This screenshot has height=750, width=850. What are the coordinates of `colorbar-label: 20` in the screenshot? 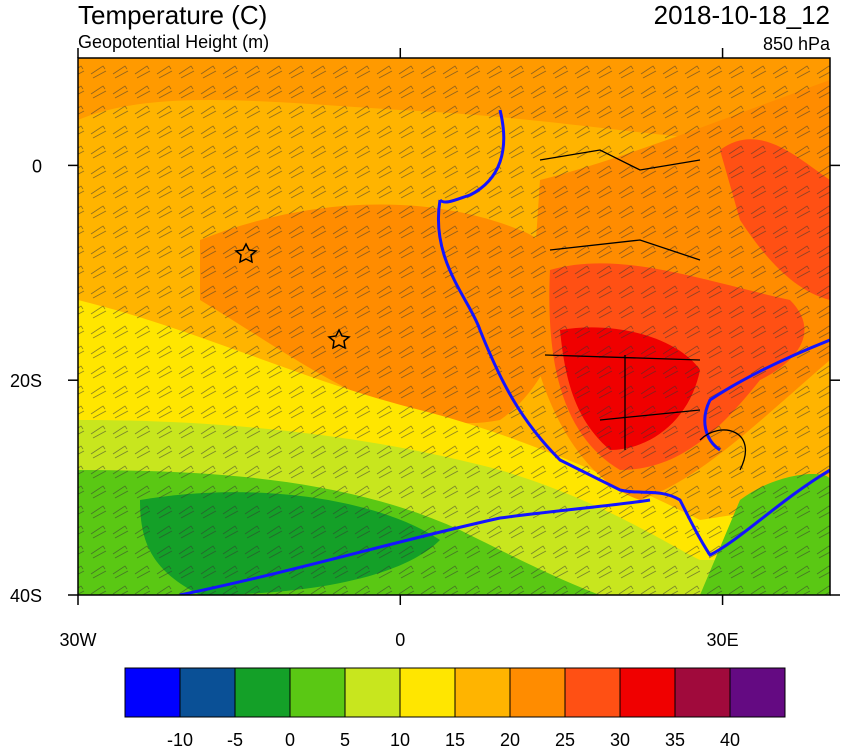 It's located at (510, 740).